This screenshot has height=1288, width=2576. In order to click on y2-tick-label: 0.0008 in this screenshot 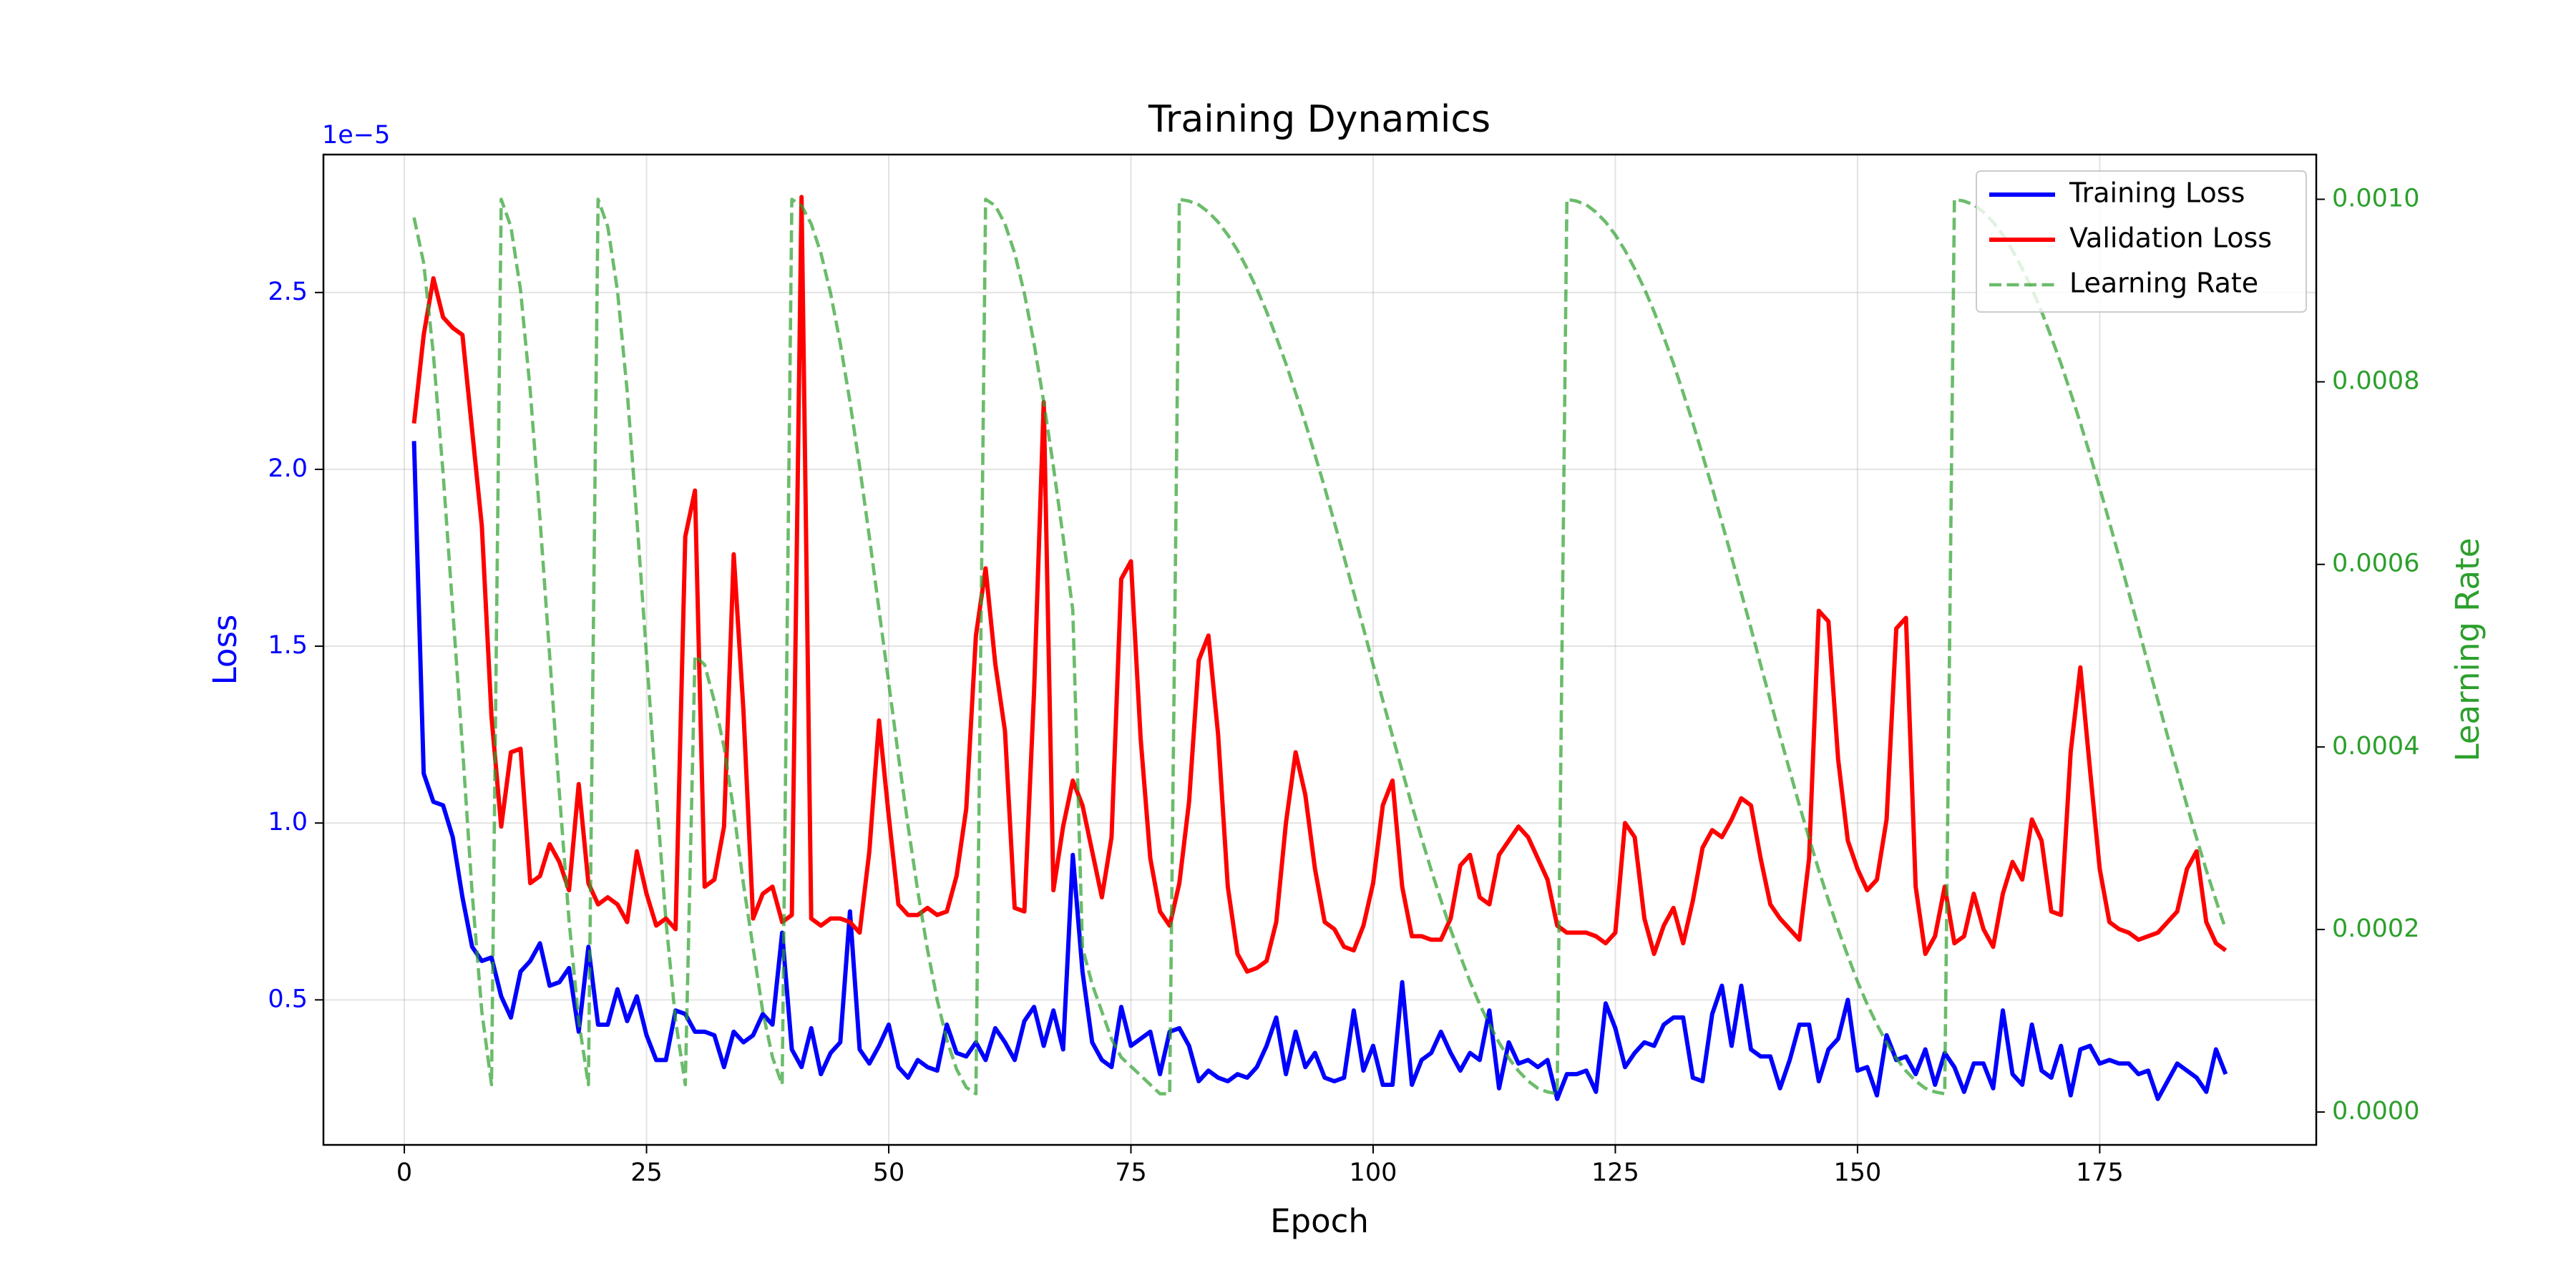, I will do `click(2375, 381)`.